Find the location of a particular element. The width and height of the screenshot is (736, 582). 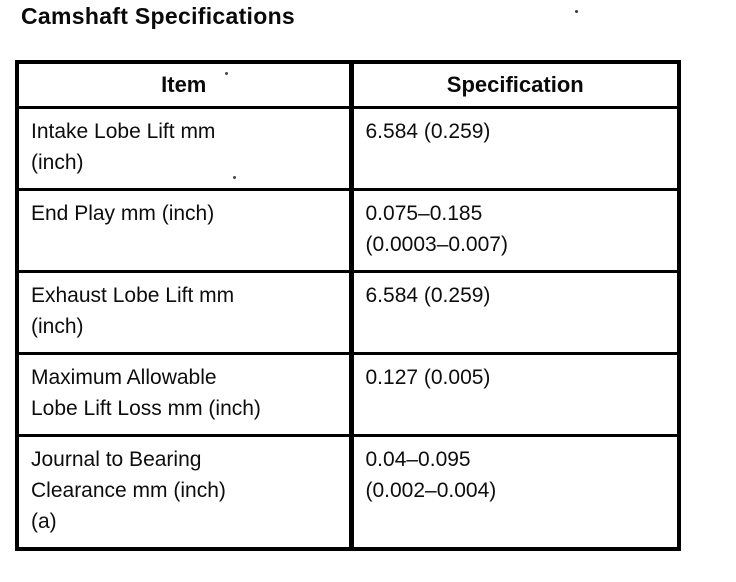

item-cell: End Play mm (inch) is located at coordinates (184, 230).